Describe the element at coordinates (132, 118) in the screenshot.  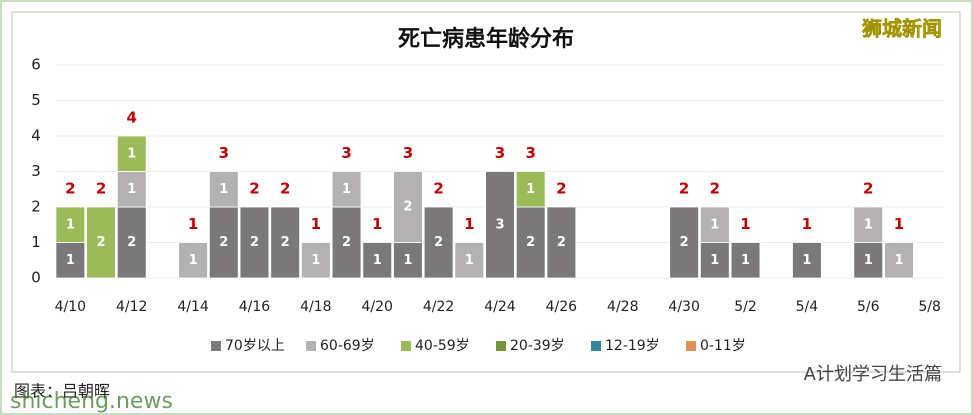
I see `total-label: 4` at that location.